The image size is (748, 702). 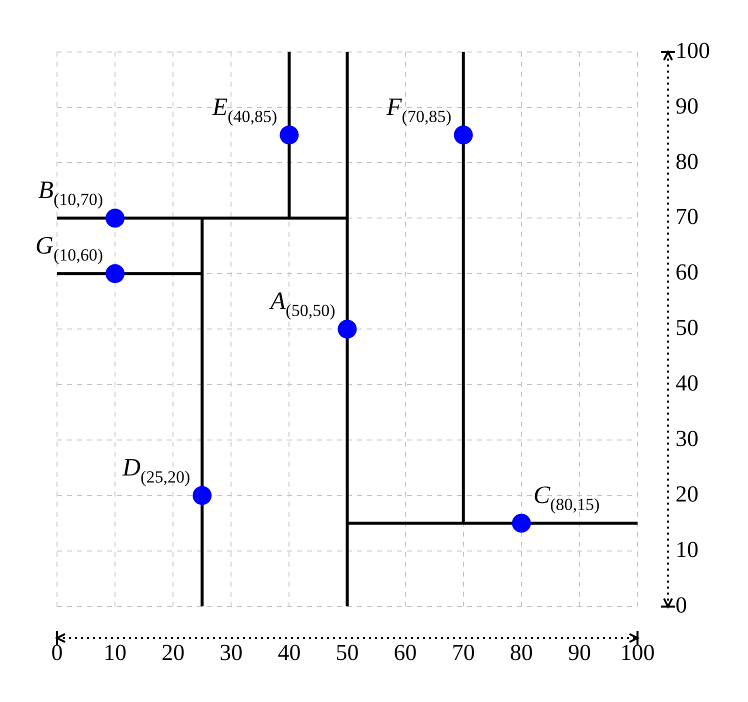 What do you see at coordinates (115, 653) in the screenshot?
I see `x-tick-label: 10` at bounding box center [115, 653].